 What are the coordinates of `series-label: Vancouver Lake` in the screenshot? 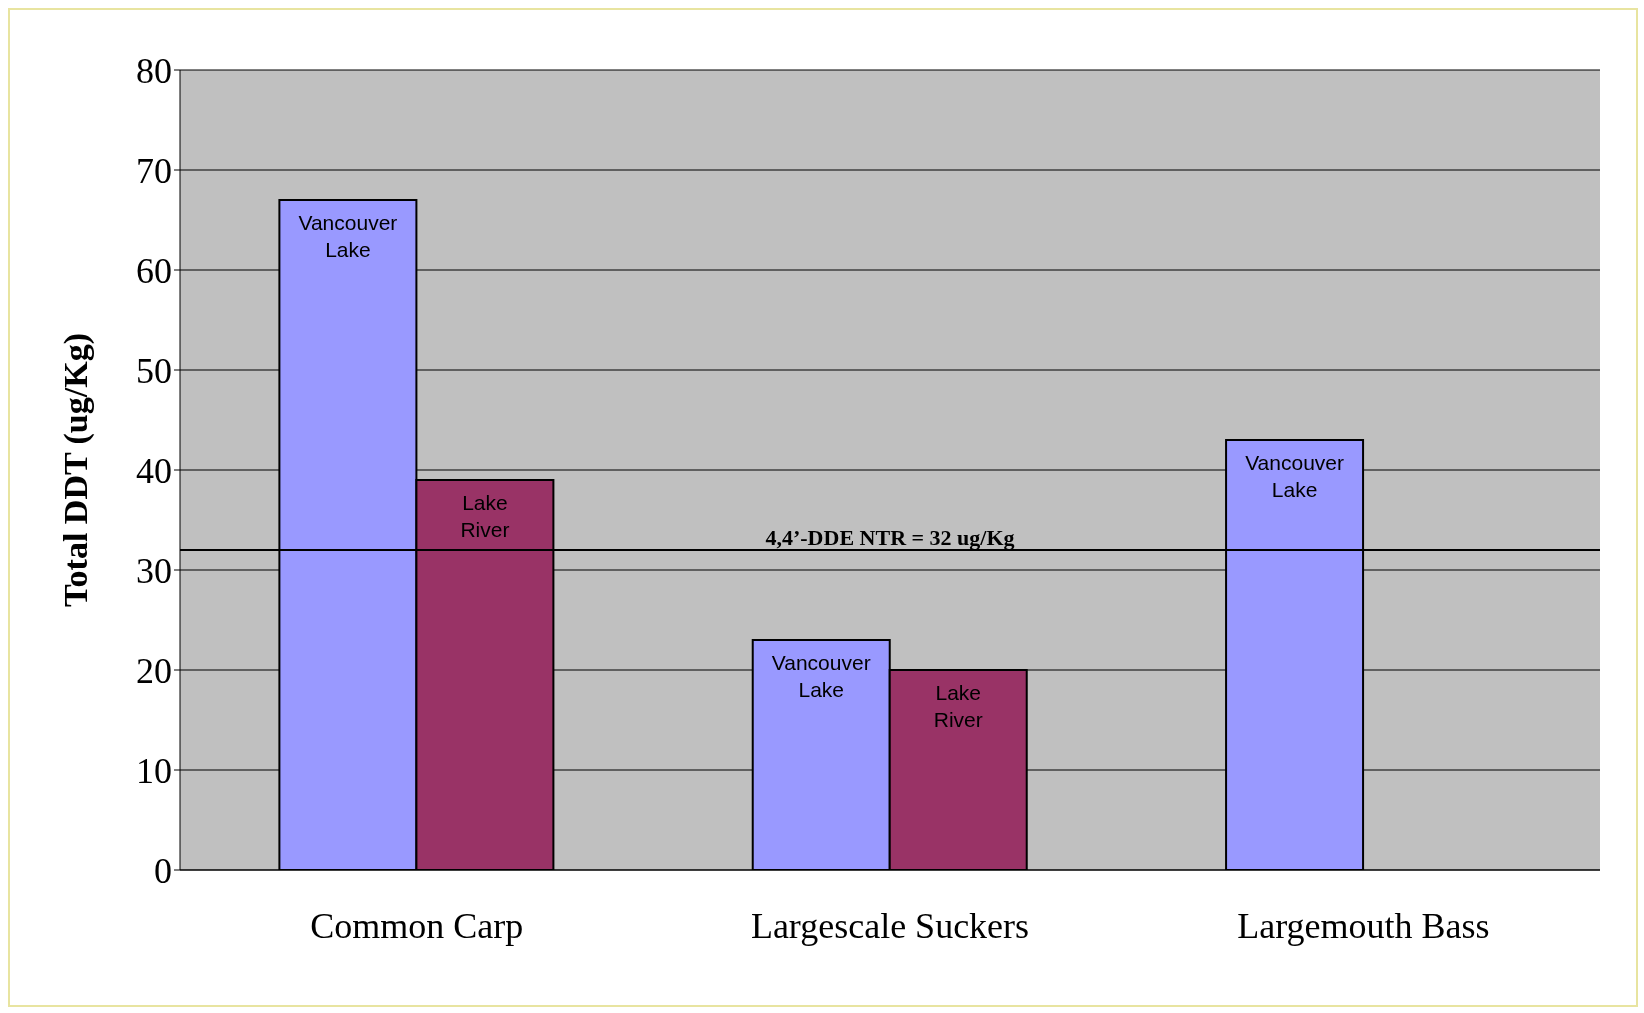 It's located at (348, 236).